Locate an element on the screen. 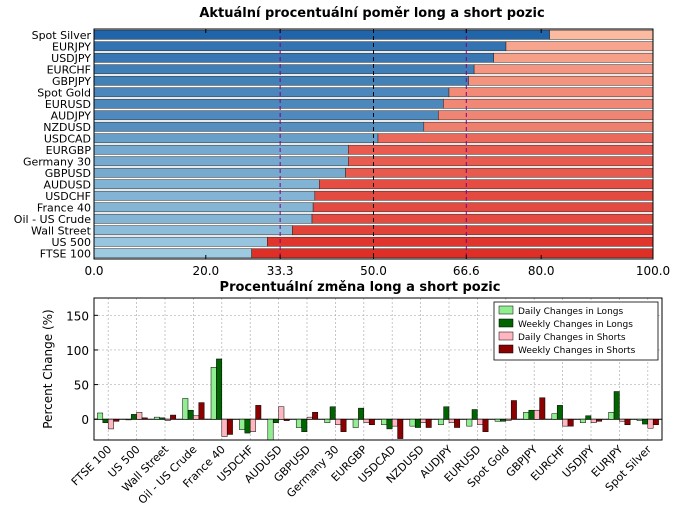 The height and width of the screenshot is (514, 680). chart2-title: Procentuální změna long a short pozic is located at coordinates (360, 287).